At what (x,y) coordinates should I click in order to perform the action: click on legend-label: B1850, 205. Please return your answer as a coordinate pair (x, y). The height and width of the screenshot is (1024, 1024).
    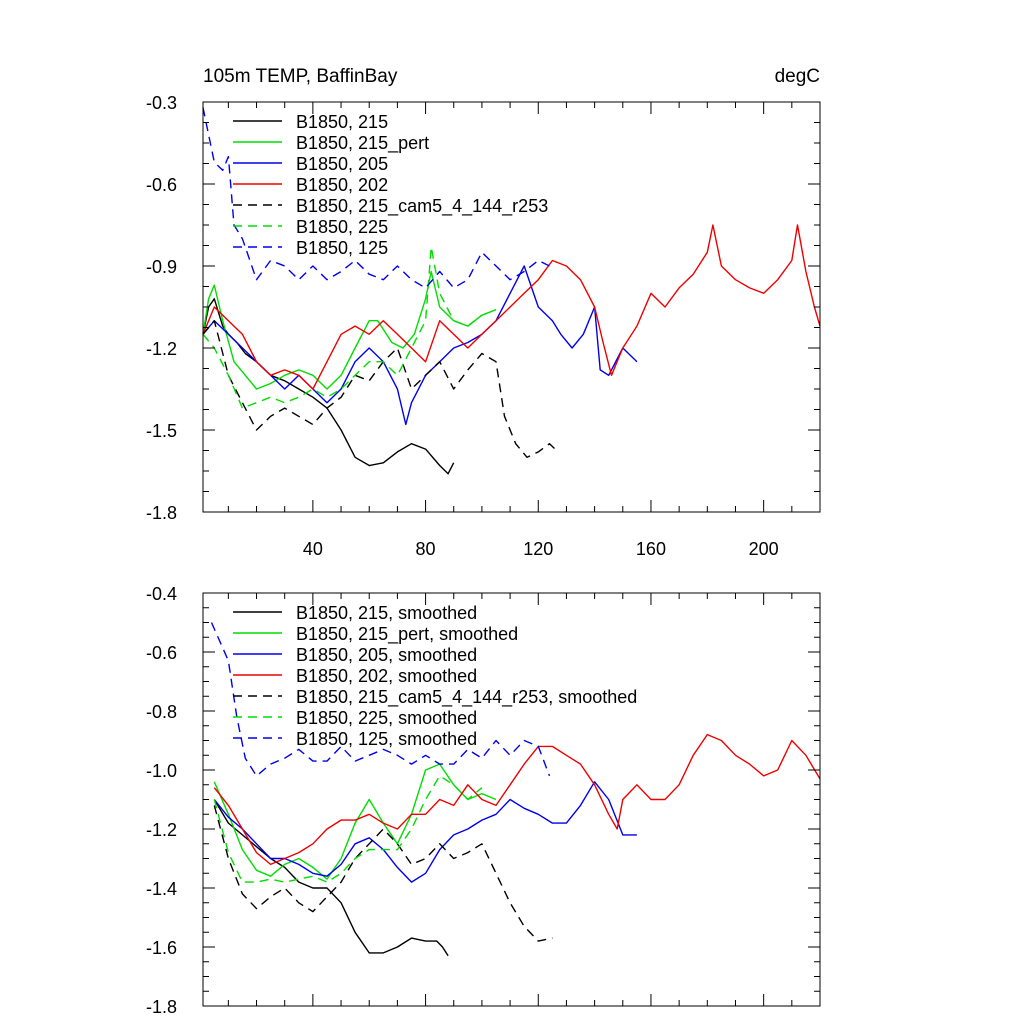
    Looking at the image, I should click on (342, 164).